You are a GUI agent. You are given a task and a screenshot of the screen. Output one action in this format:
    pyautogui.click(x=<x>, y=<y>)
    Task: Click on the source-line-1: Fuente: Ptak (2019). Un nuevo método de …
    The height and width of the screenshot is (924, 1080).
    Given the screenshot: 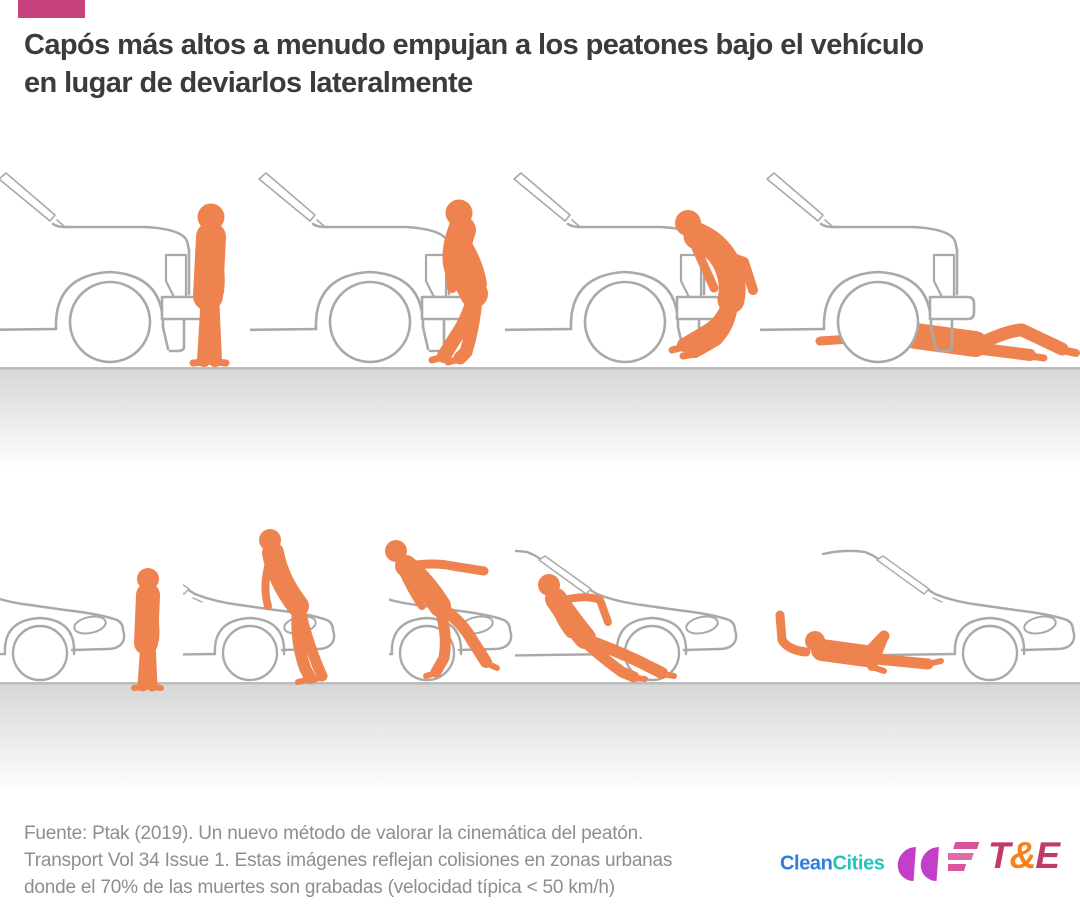 What is the action you would take?
    pyautogui.click(x=334, y=833)
    